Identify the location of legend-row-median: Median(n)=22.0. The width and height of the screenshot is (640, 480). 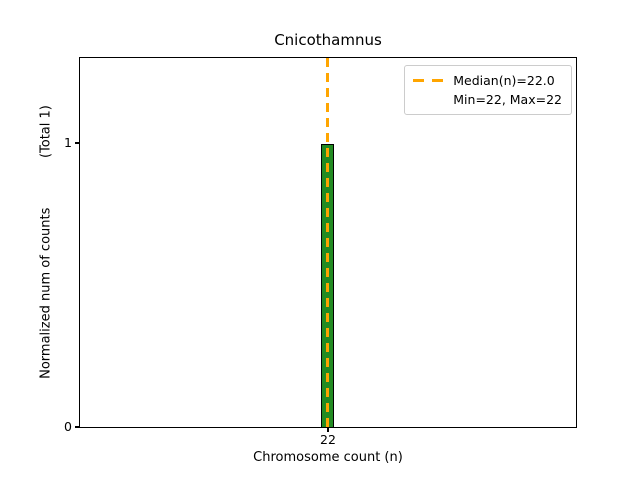
(487, 80).